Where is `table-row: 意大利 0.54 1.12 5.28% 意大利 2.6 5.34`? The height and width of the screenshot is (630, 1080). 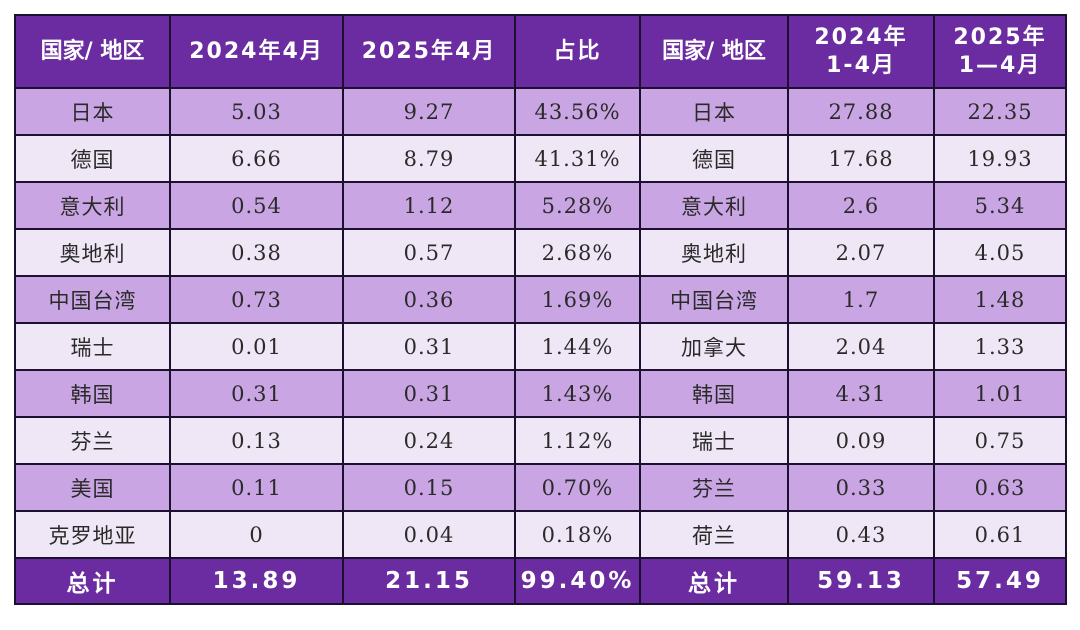
table-row: 意大利 0.54 1.12 5.28% 意大利 2.6 5.34 is located at coordinates (540, 205).